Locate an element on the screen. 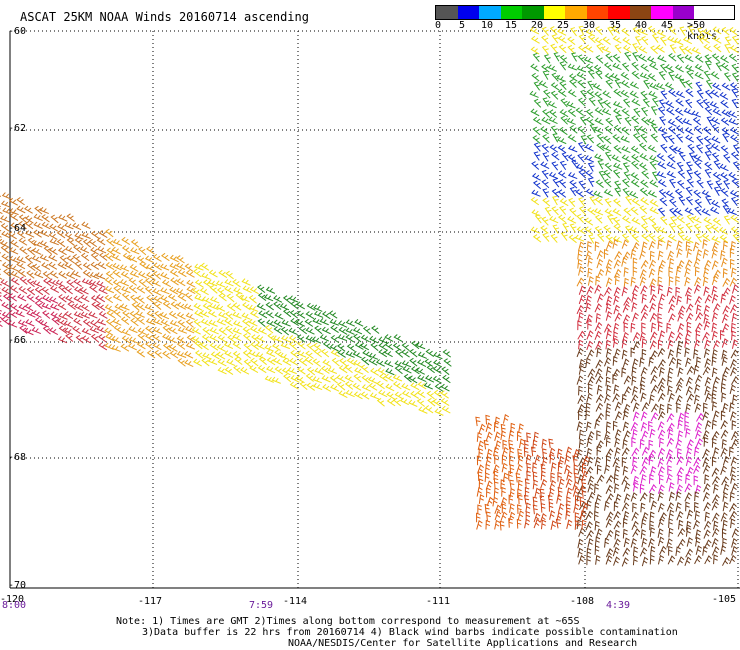 This screenshot has height=650, width=740. legend-swatch is located at coordinates (597, 12).